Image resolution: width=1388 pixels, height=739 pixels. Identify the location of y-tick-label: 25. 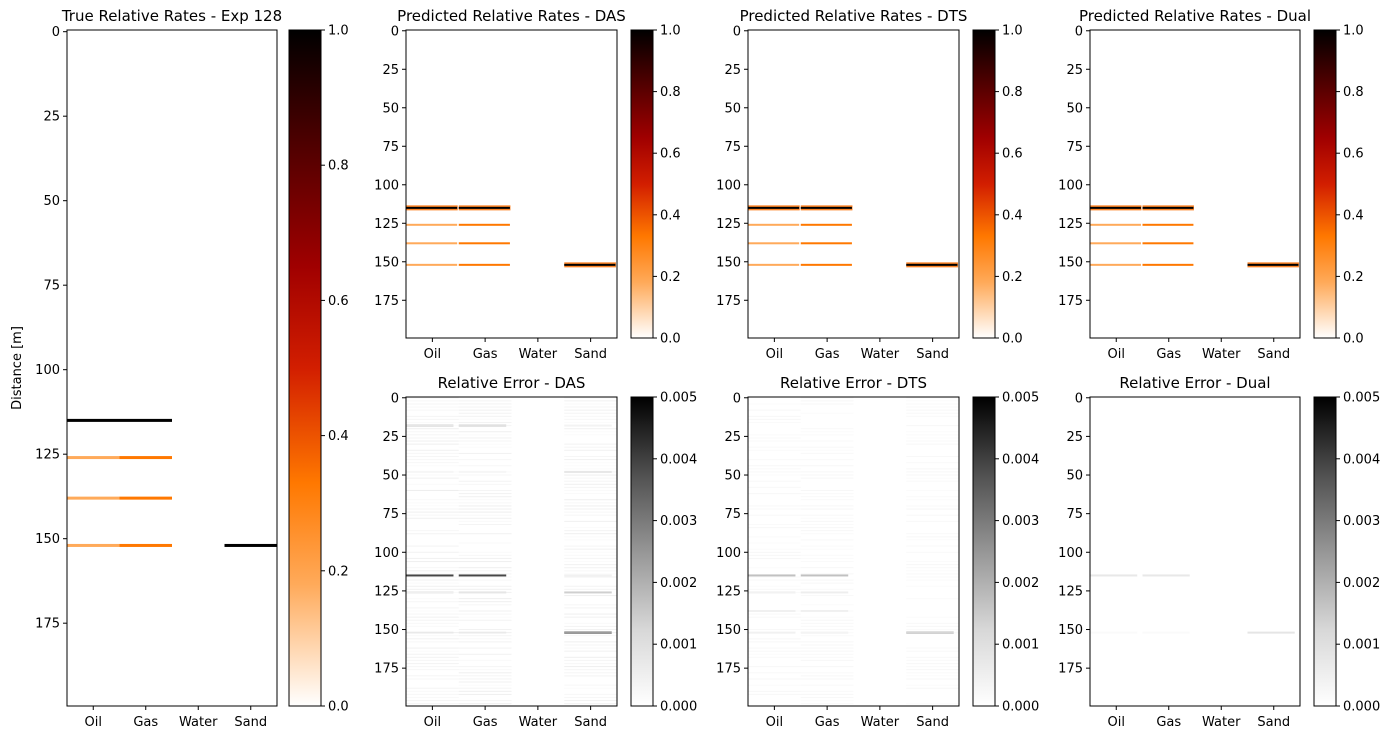
(51, 117).